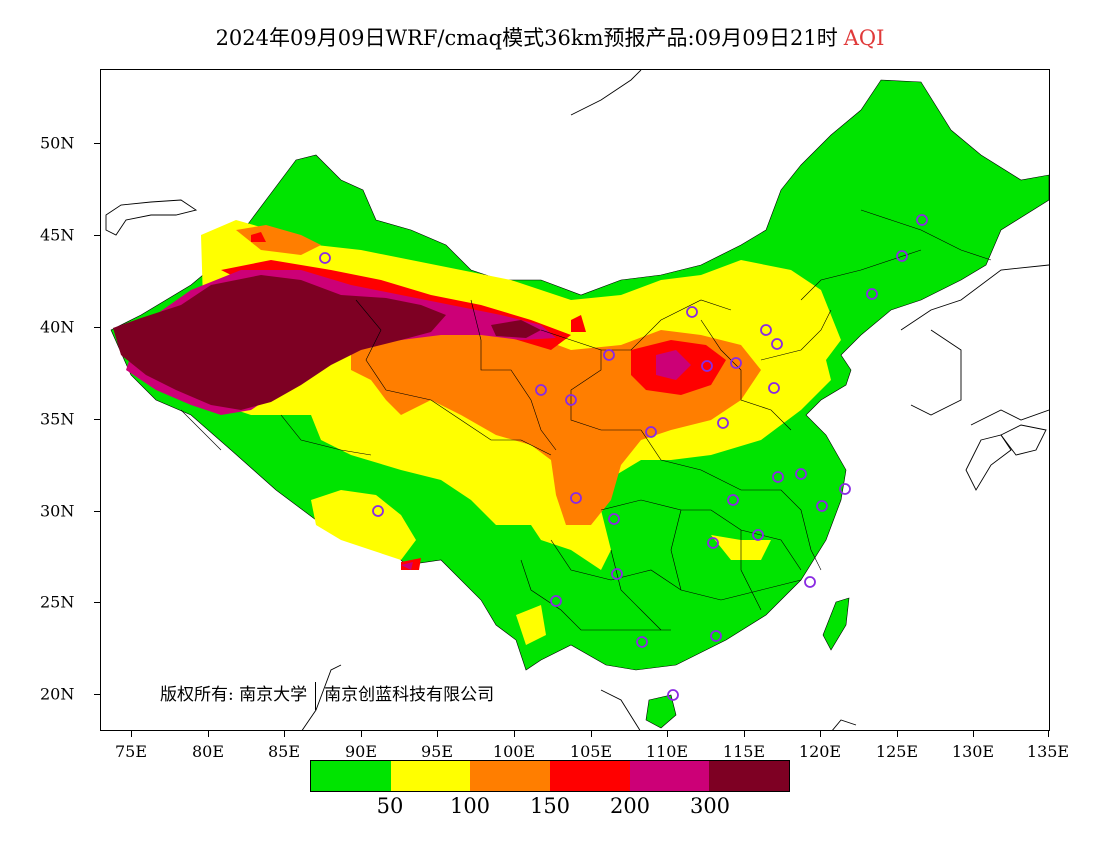 The height and width of the screenshot is (850, 1100). I want to click on y-tick-label: 40N, so click(57, 327).